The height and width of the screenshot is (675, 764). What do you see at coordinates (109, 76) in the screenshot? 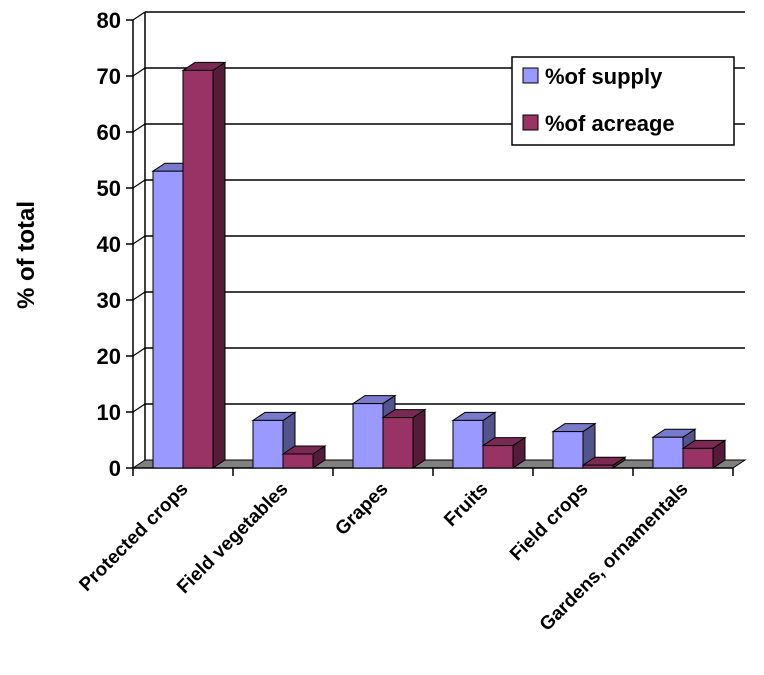
I see `y-tick-label: 70` at bounding box center [109, 76].